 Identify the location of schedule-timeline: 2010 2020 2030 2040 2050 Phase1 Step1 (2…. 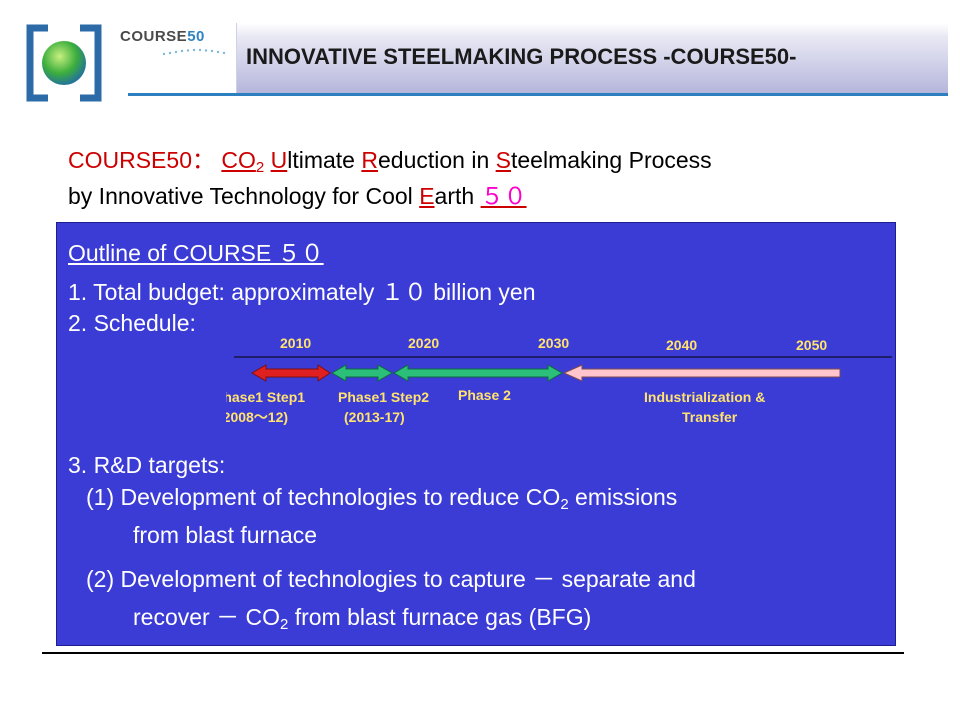
(559, 380).